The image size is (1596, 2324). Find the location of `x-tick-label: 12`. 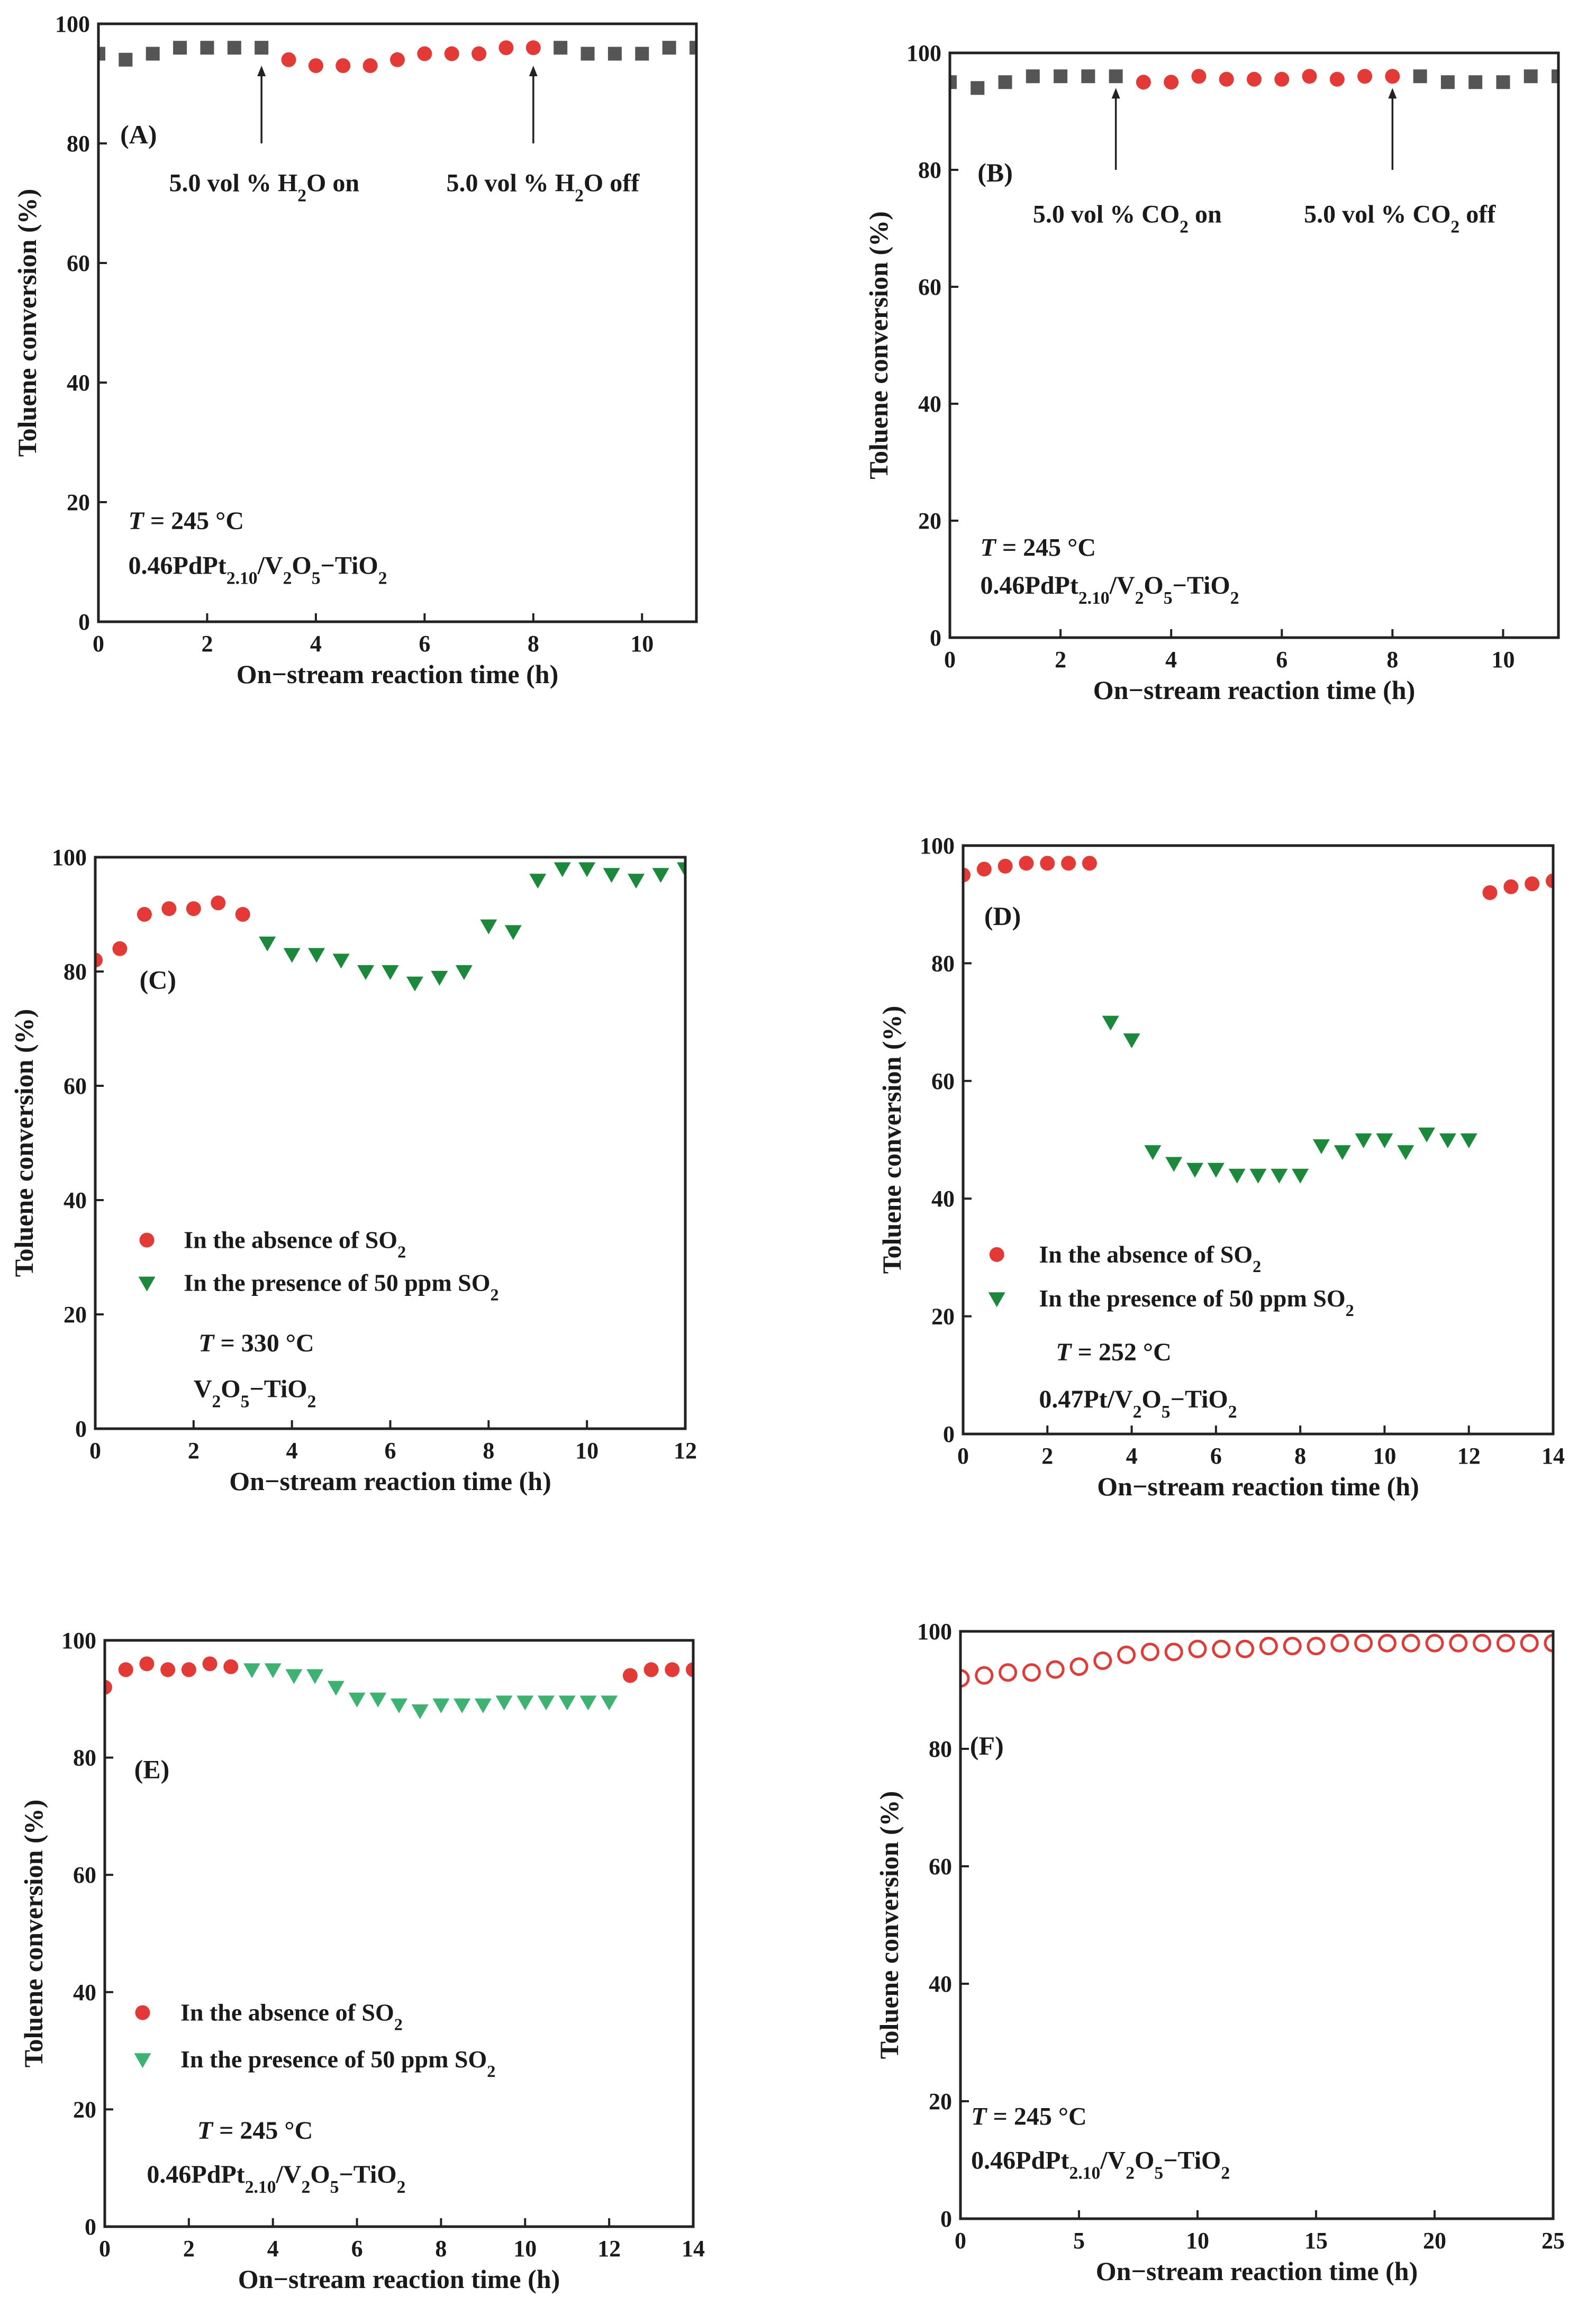

x-tick-label: 12 is located at coordinates (609, 2249).